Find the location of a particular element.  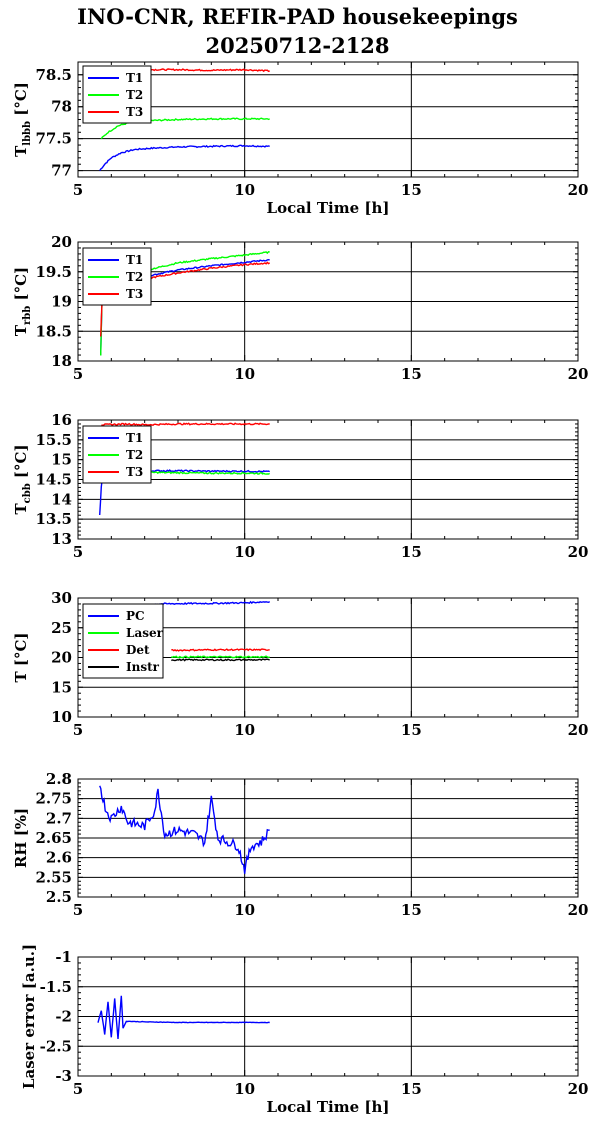

ytick-label: 19 is located at coordinates (61, 302).